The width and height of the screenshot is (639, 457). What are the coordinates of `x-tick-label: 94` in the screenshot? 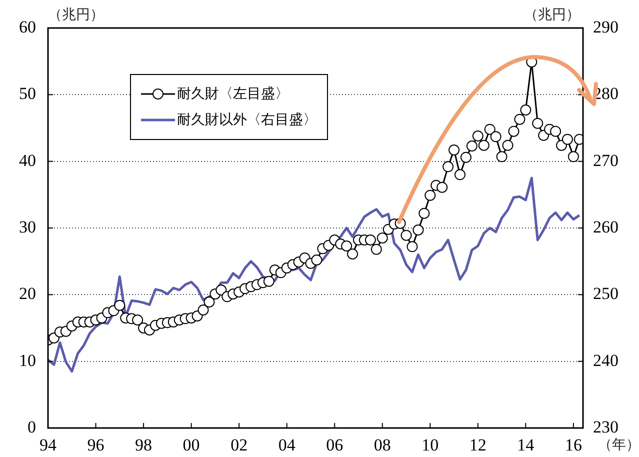 It's located at (48, 445).